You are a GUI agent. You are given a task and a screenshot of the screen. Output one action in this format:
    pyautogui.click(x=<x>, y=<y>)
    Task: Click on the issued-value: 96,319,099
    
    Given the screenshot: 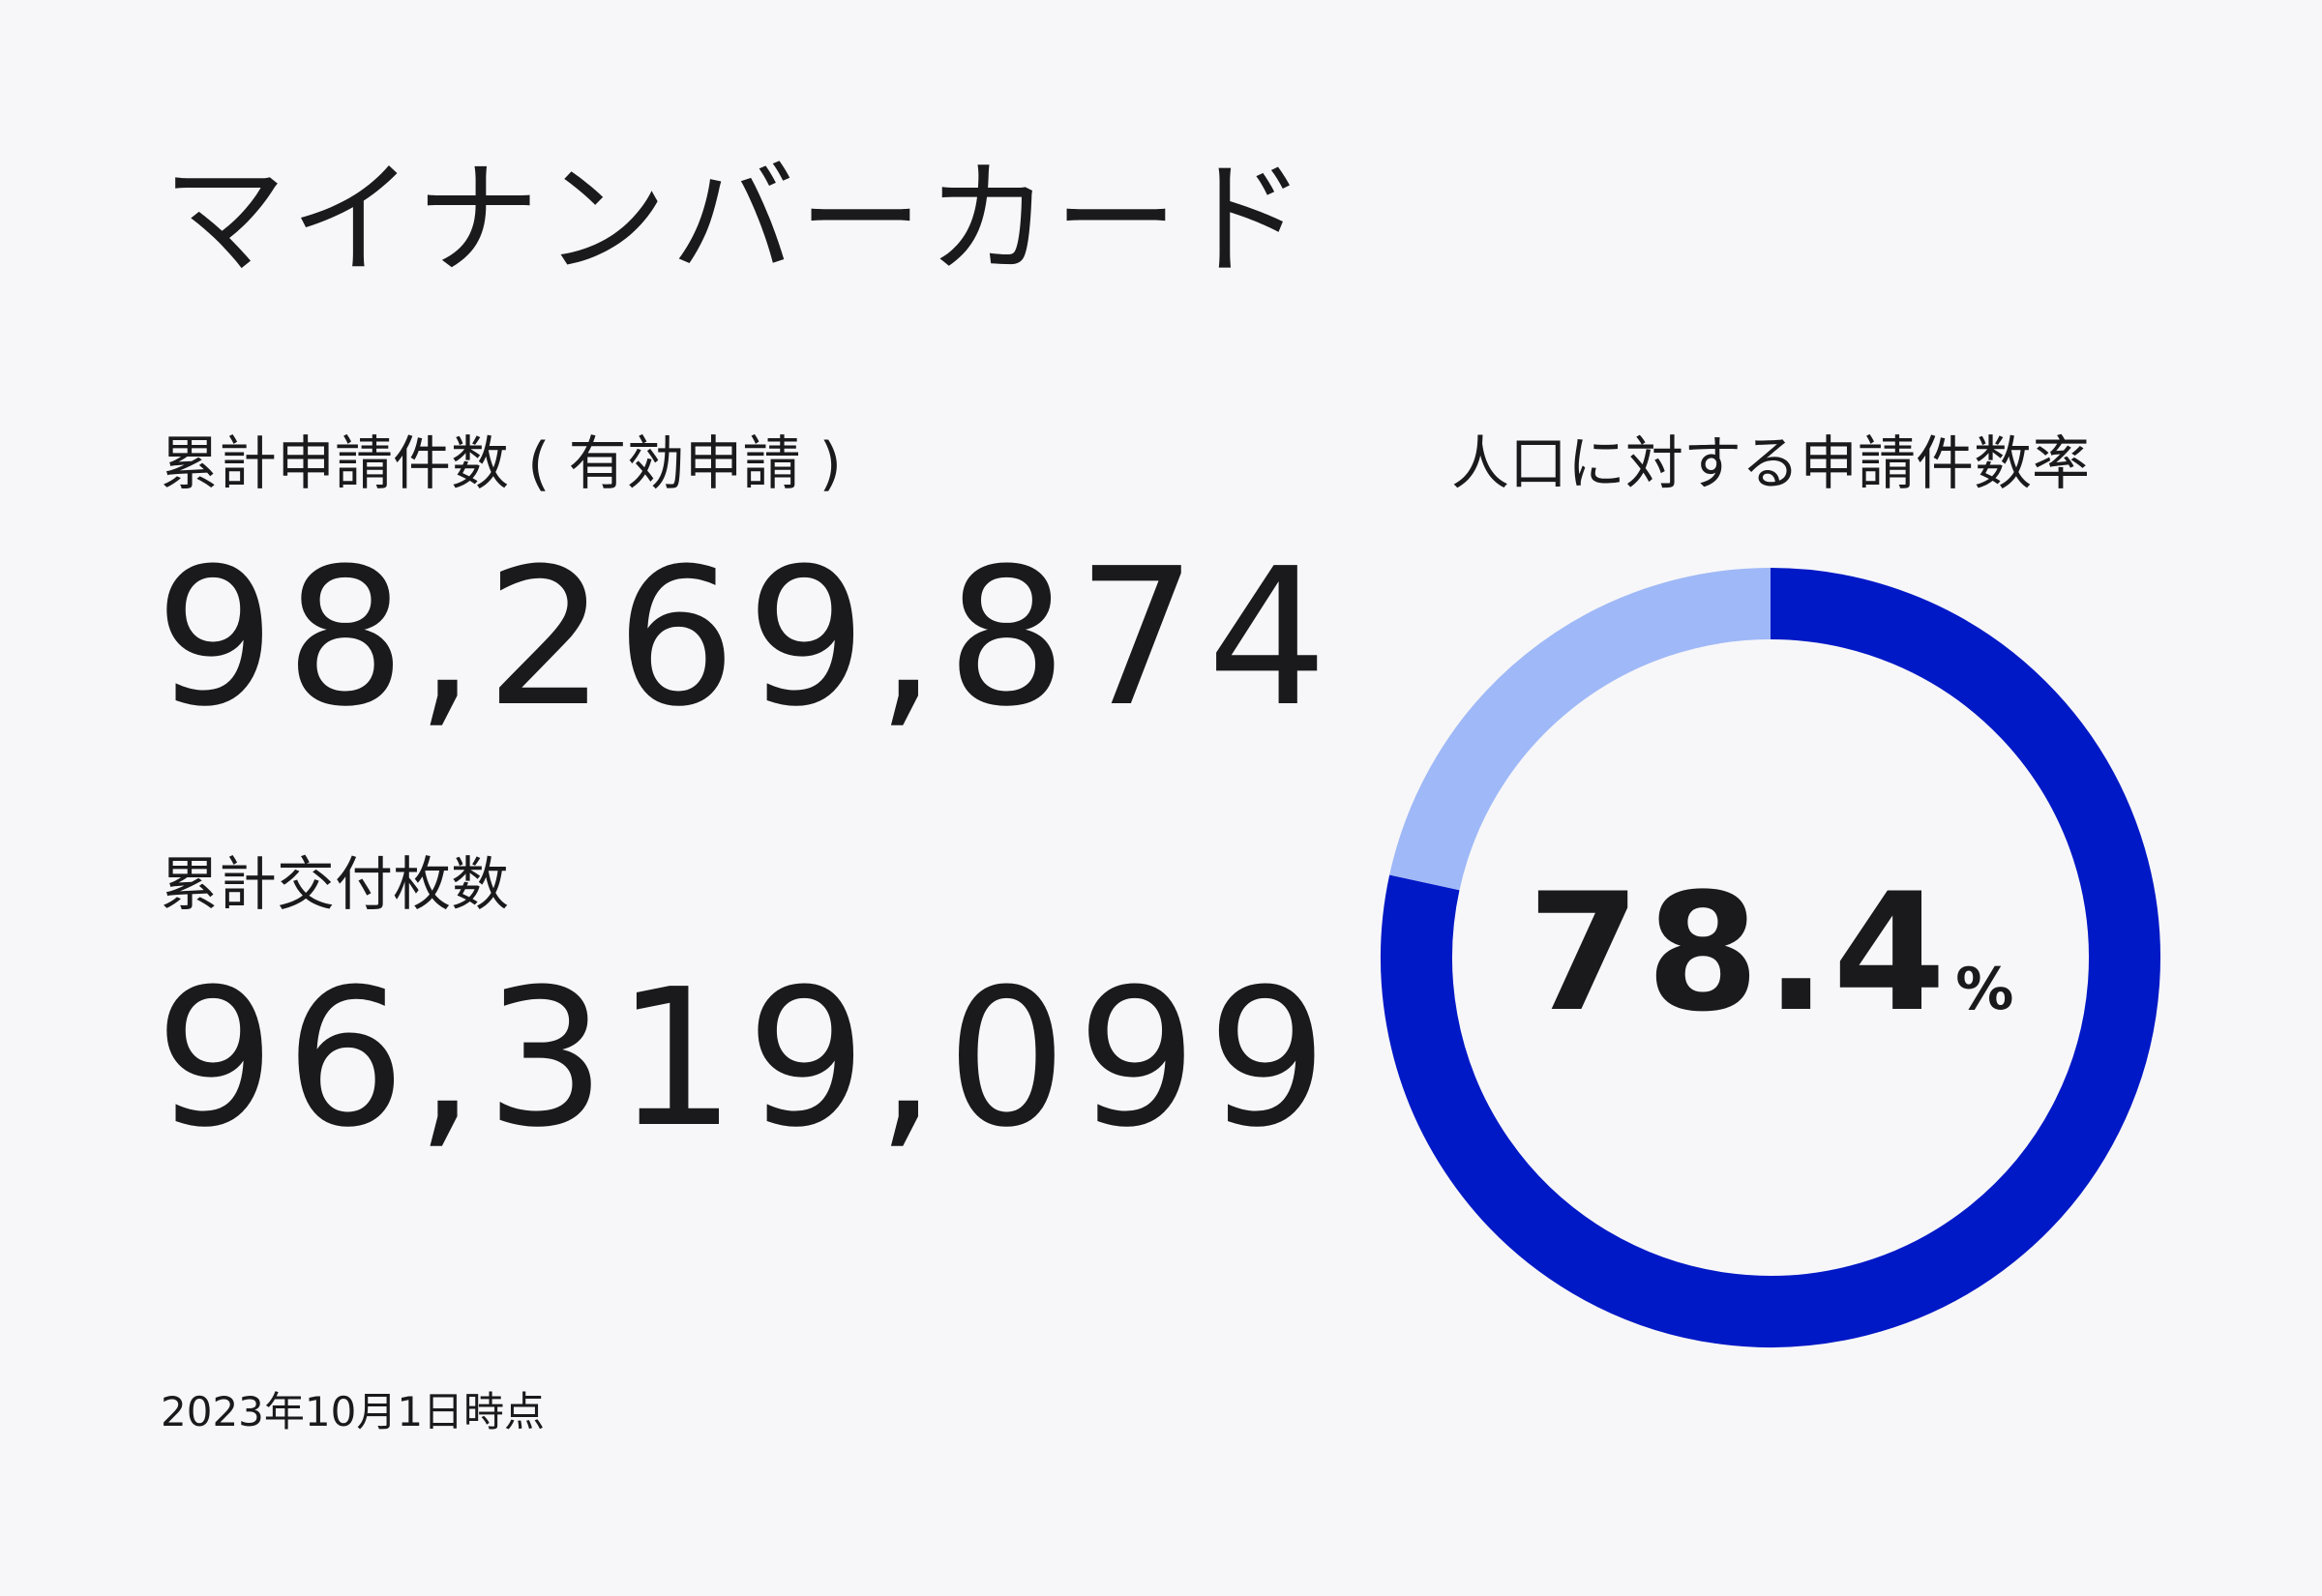 What is the action you would take?
    pyautogui.click(x=746, y=1059)
    